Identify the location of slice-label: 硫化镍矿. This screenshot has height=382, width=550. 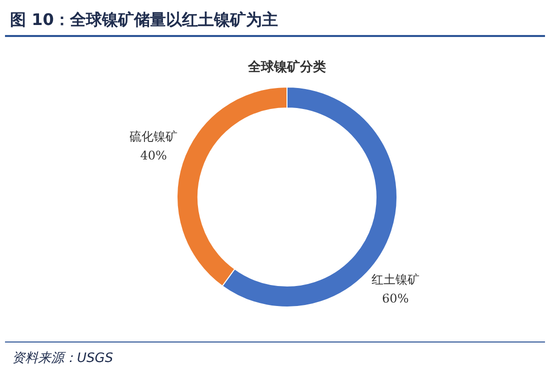
(154, 136).